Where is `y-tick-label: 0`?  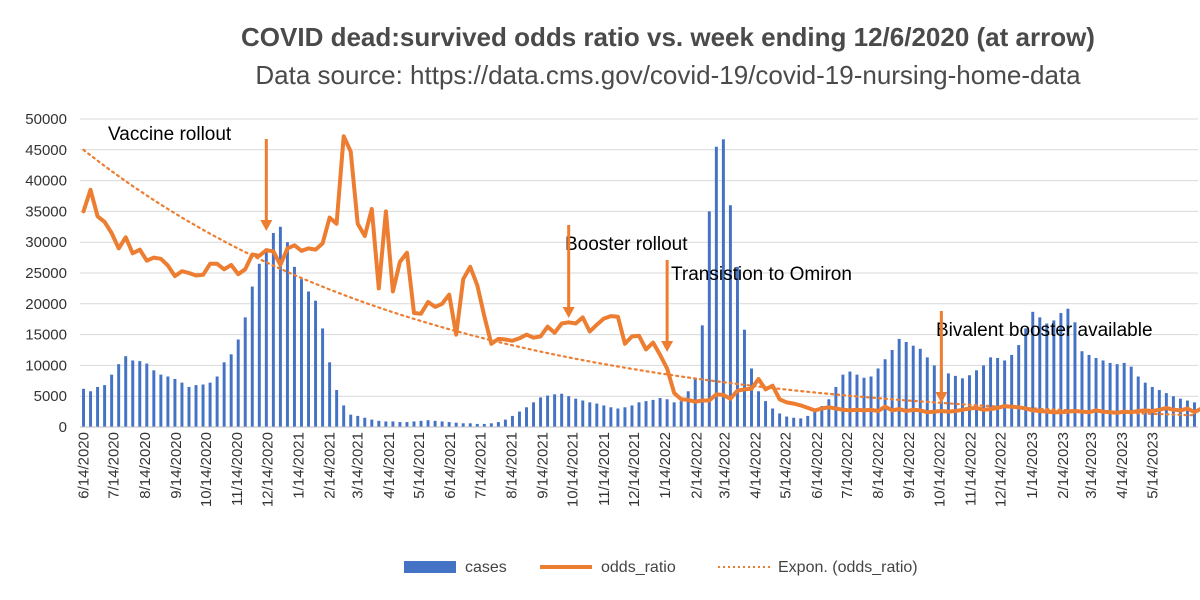 y-tick-label: 0 is located at coordinates (63, 427).